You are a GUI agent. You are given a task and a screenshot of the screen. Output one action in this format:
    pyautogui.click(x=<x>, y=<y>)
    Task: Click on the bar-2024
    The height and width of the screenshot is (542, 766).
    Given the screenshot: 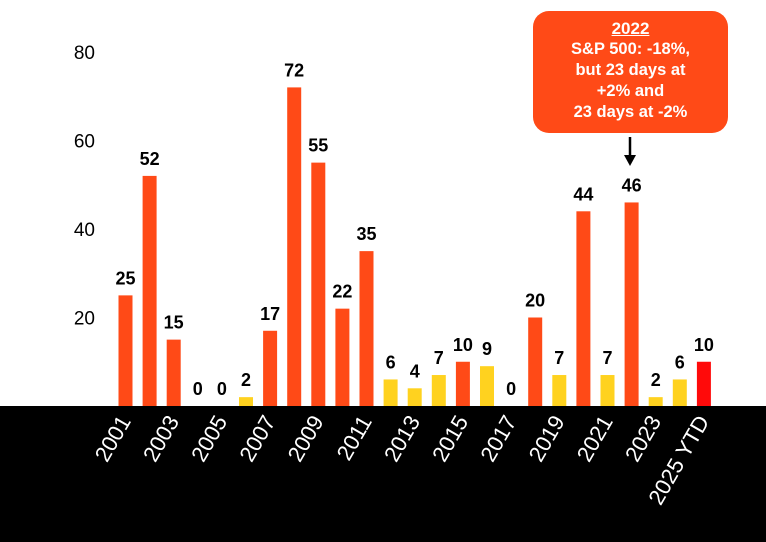 What is the action you would take?
    pyautogui.click(x=679, y=392)
    